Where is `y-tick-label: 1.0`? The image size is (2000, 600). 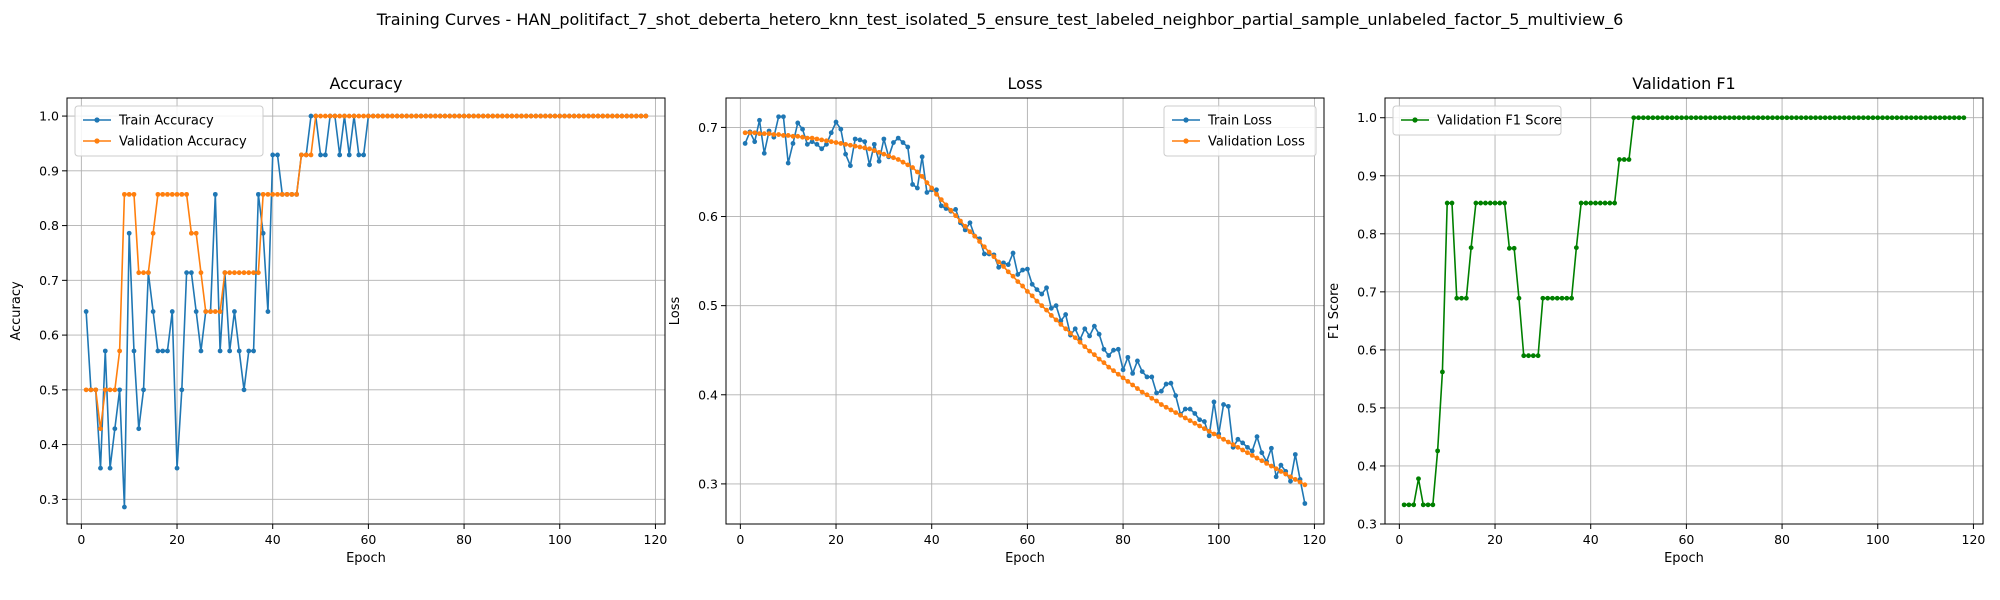 y-tick-label: 1.0 is located at coordinates (1367, 117).